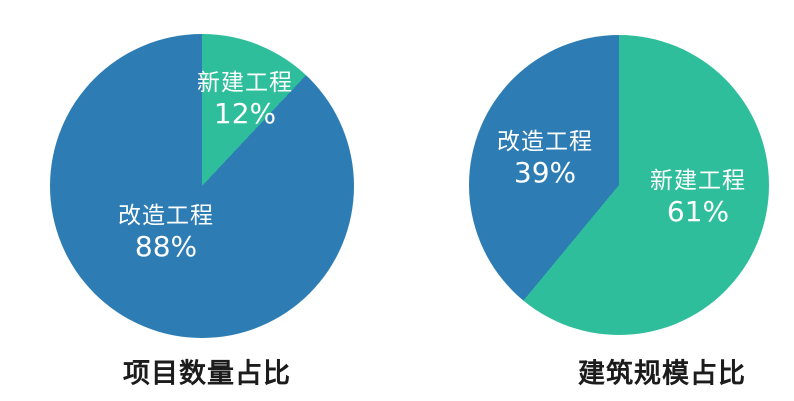 The height and width of the screenshot is (401, 794). What do you see at coordinates (166, 246) in the screenshot?
I see `slice-label-percent: 88%` at bounding box center [166, 246].